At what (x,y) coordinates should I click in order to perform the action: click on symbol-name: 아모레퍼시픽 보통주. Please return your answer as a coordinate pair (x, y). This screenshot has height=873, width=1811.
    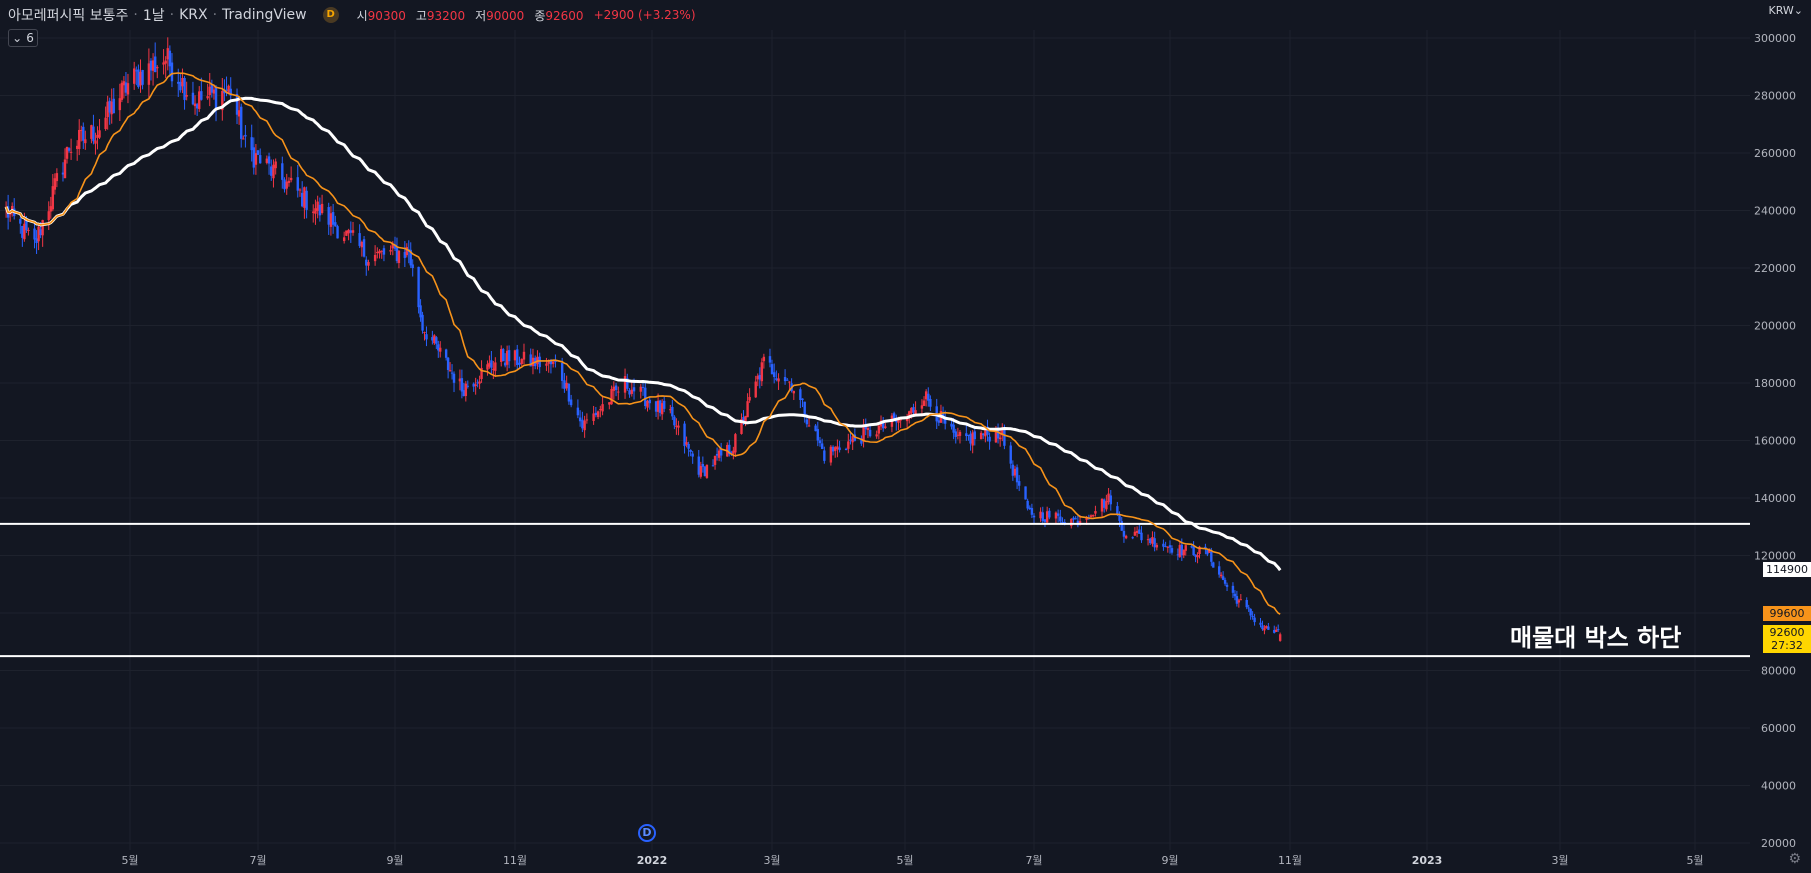
    Looking at the image, I should click on (68, 16).